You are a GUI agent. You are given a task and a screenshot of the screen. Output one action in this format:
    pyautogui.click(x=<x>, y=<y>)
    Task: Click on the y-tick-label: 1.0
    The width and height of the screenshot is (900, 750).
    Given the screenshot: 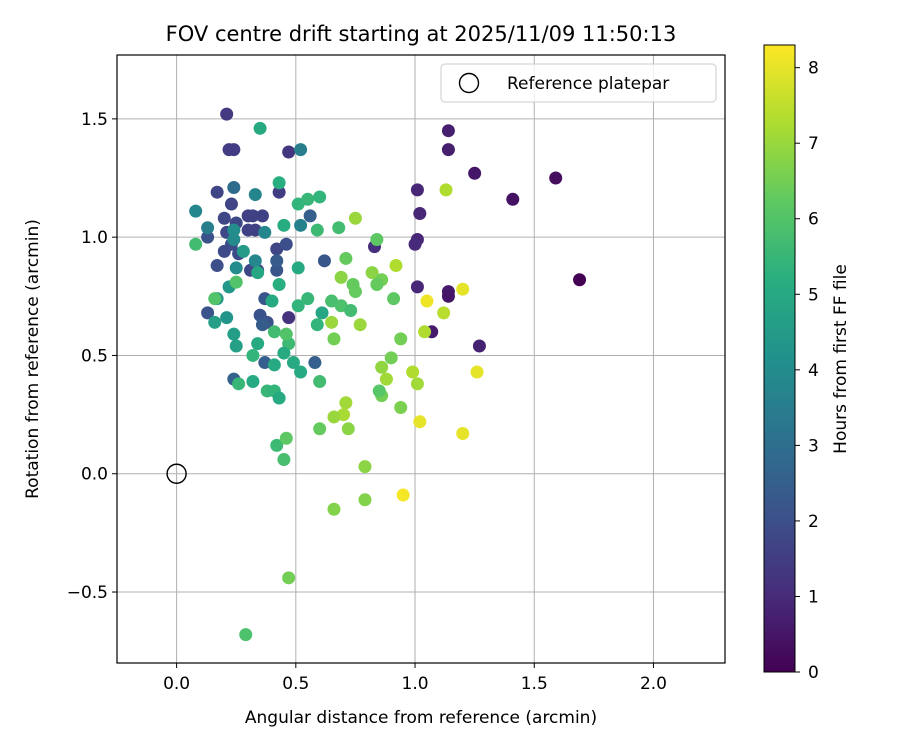 What is the action you would take?
    pyautogui.click(x=94, y=238)
    